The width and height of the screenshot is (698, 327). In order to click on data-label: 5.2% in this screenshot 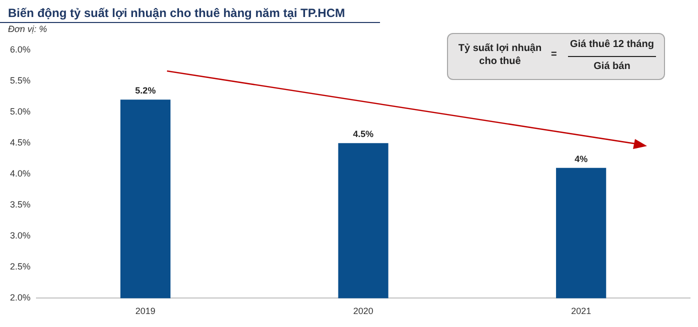, I will do `click(145, 91)`.